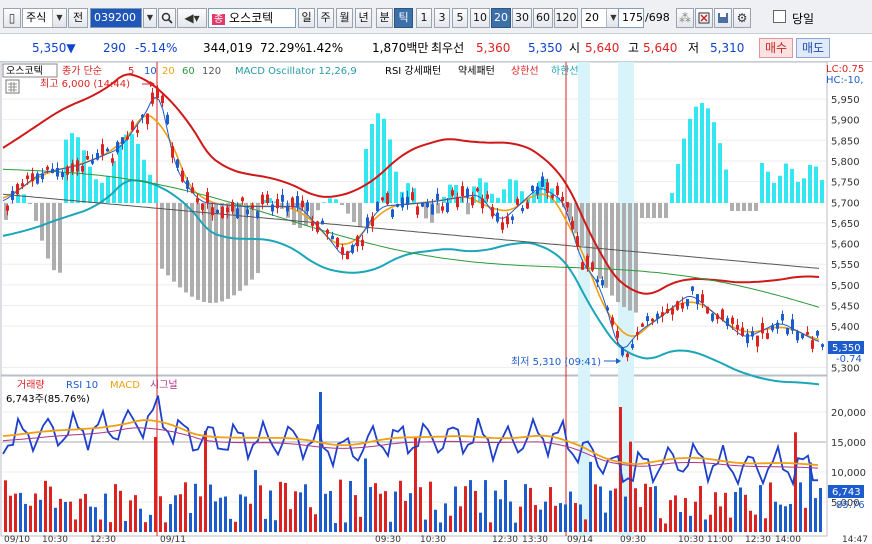 The height and width of the screenshot is (544, 872). What do you see at coordinates (410, 442) in the screenshot?
I see `macd-line` at bounding box center [410, 442].